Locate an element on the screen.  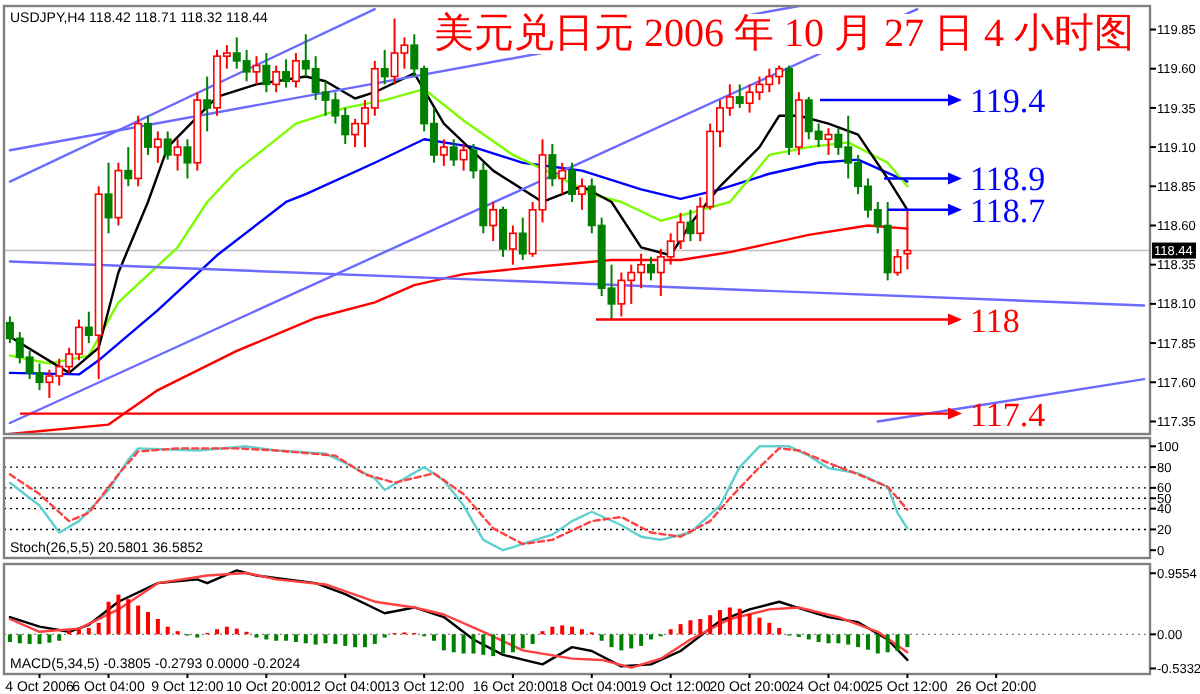
chart-title: 美元兑日元 2006 年 10 月 27 日 4 小时图 is located at coordinates (784, 33).